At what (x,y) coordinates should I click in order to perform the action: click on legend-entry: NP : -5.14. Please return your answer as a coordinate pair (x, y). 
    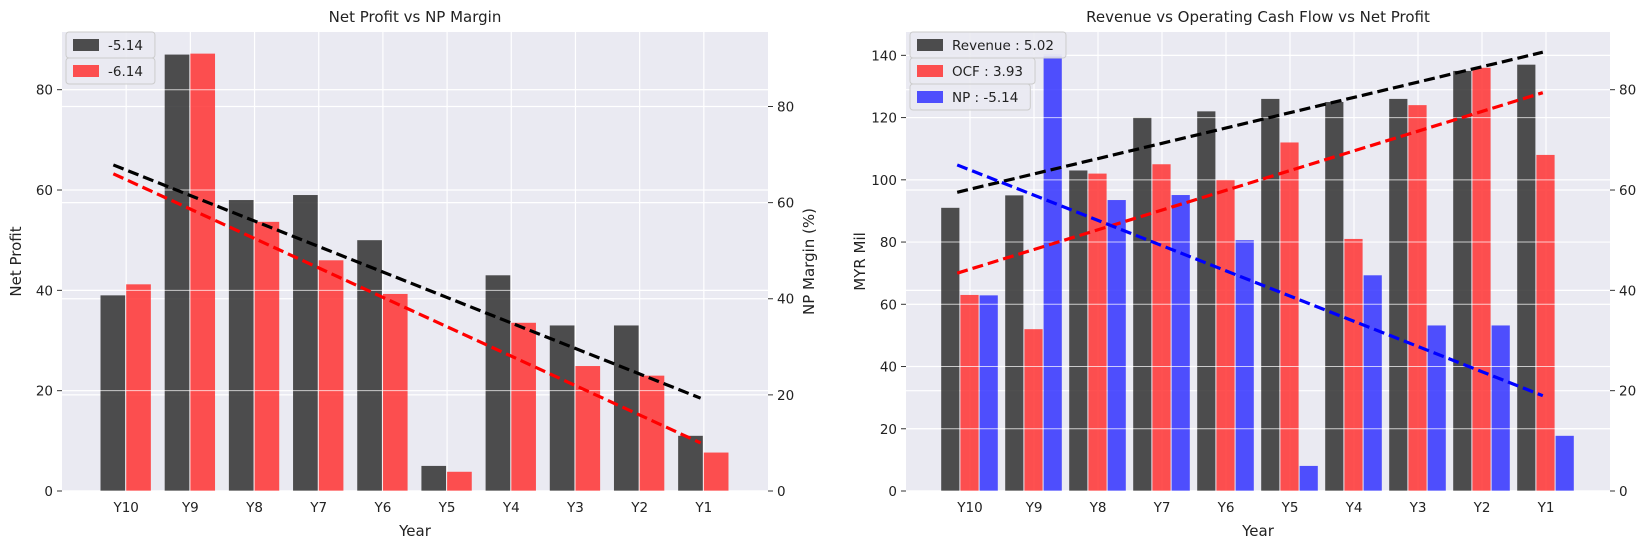
    Looking at the image, I should click on (970, 97).